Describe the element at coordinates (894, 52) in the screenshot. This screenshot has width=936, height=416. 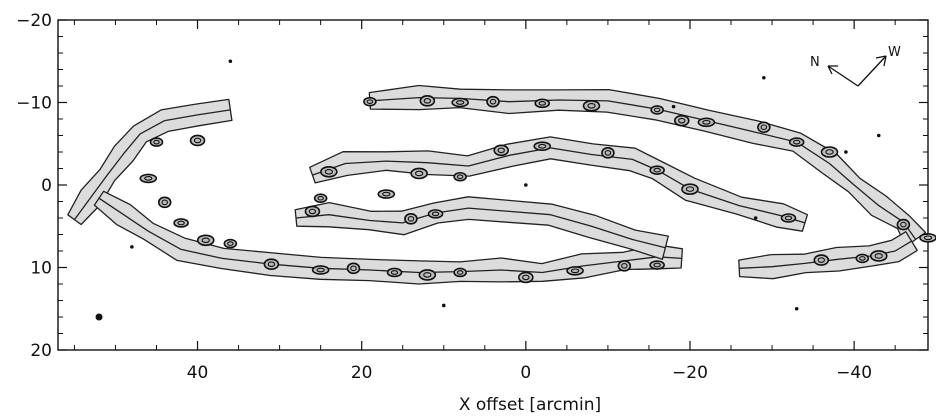
I see `compass-west-label: W` at that location.